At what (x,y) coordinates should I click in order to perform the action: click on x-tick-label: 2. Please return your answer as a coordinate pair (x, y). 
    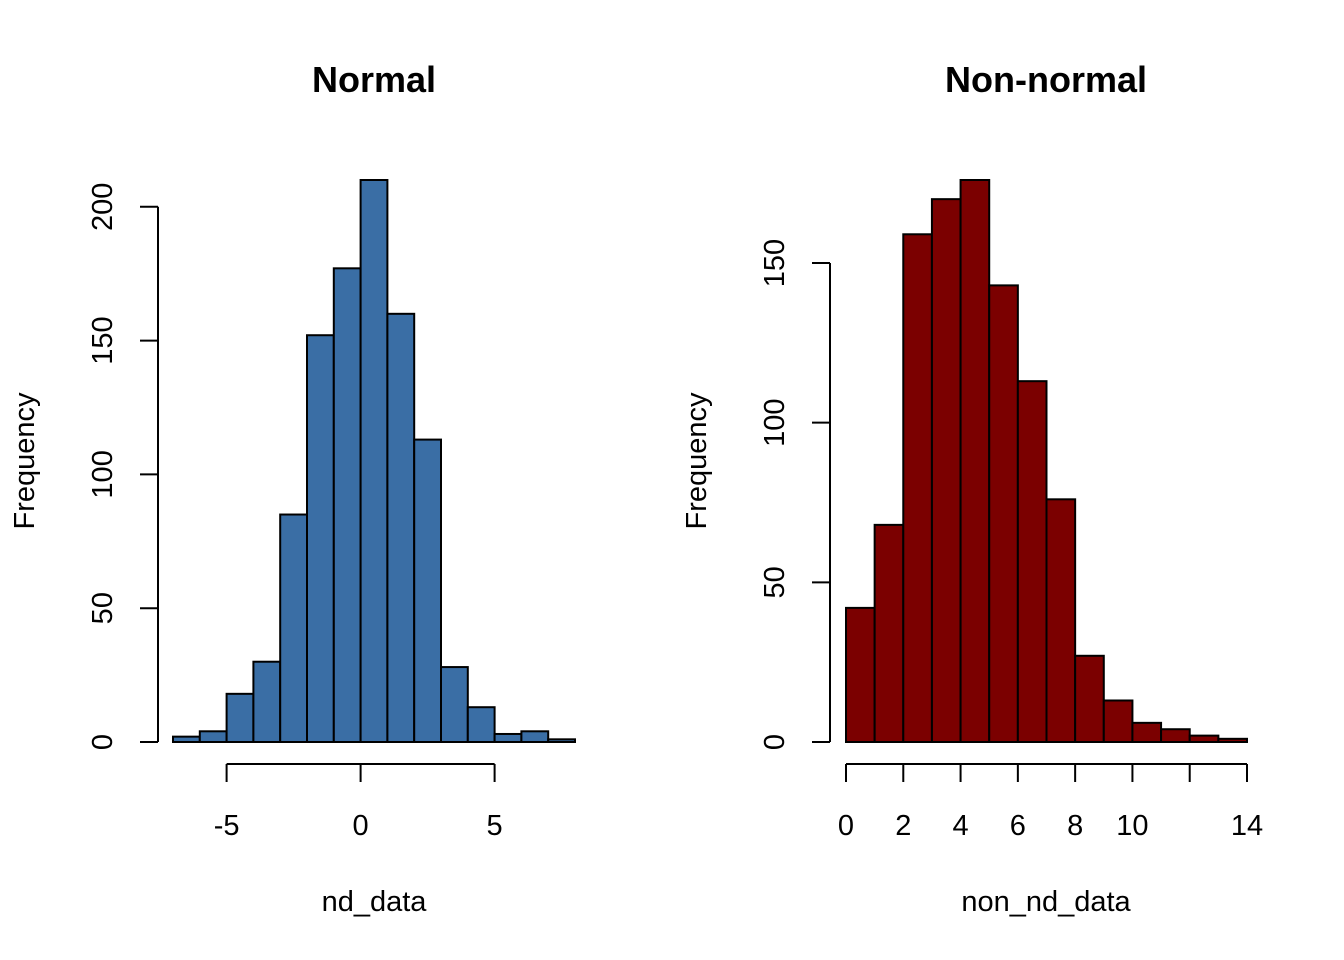
    Looking at the image, I should click on (903, 826).